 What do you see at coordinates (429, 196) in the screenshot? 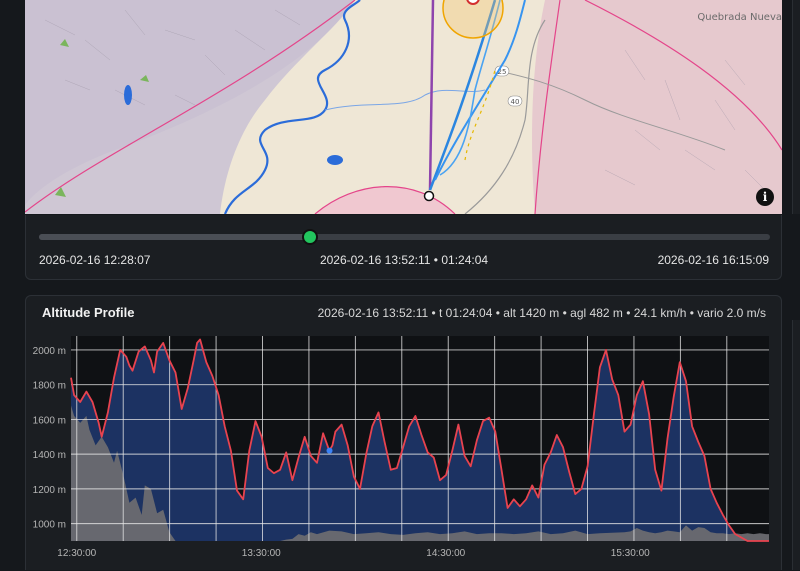
I see `position-marker` at bounding box center [429, 196].